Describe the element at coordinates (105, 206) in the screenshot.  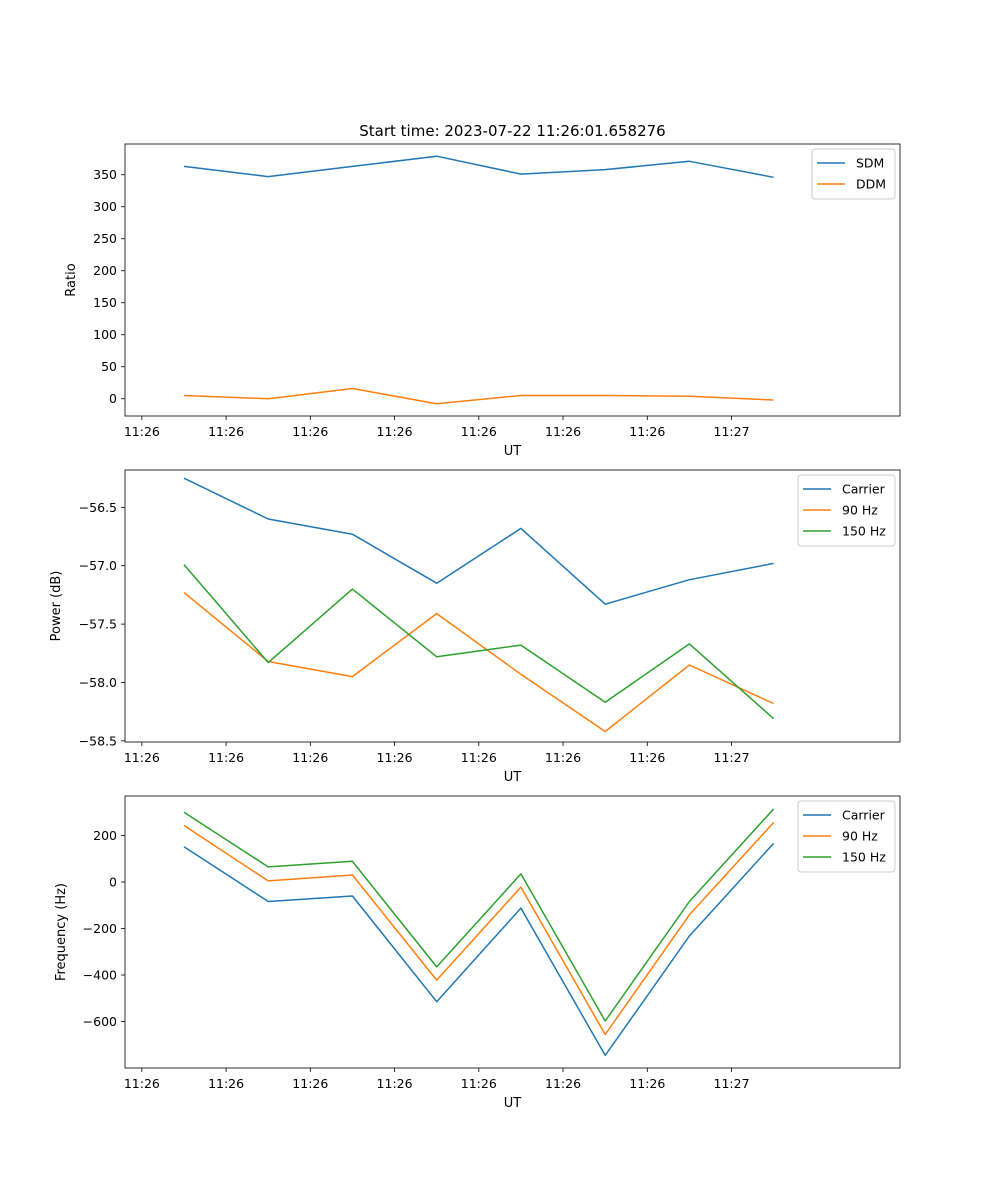
I see `y-tick-label: 300` at that location.